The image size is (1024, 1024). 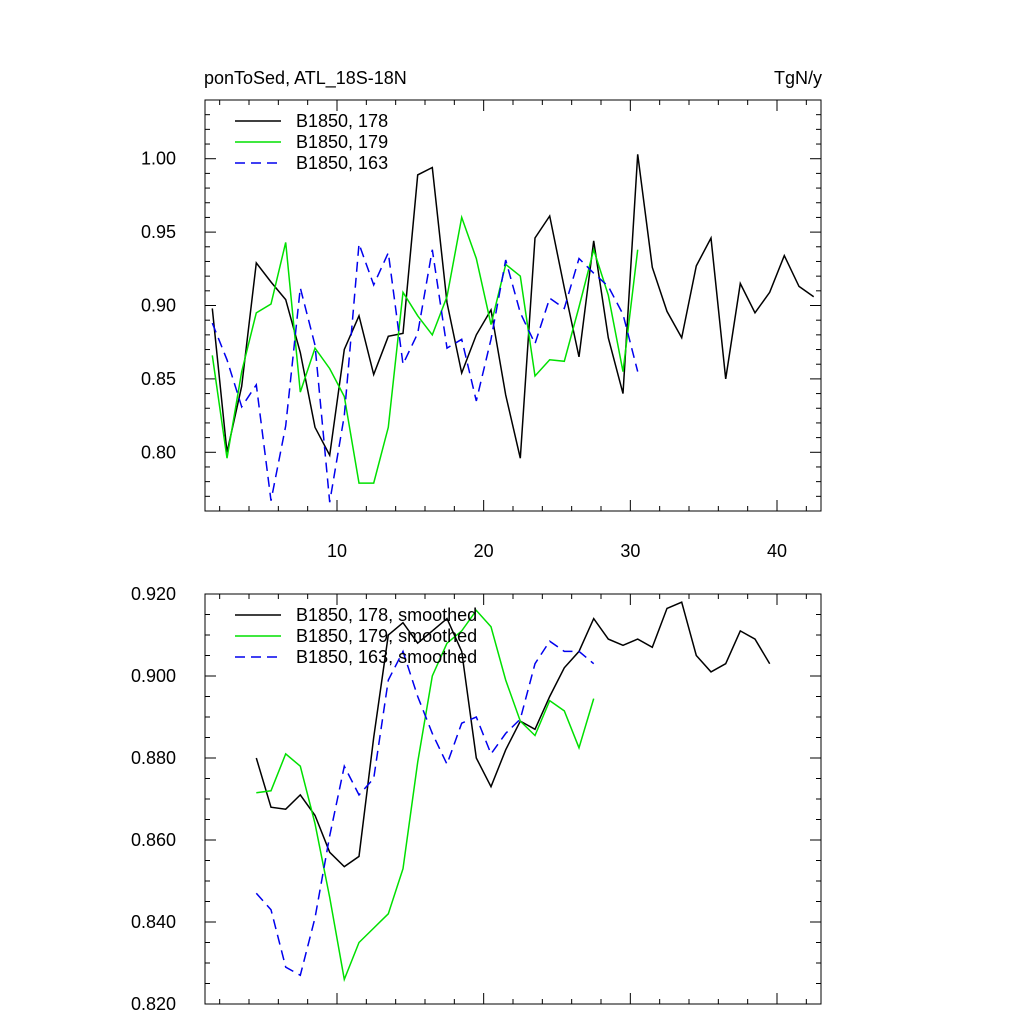 I want to click on legend-label-0: B1850, 178, smoothed, so click(x=386, y=615).